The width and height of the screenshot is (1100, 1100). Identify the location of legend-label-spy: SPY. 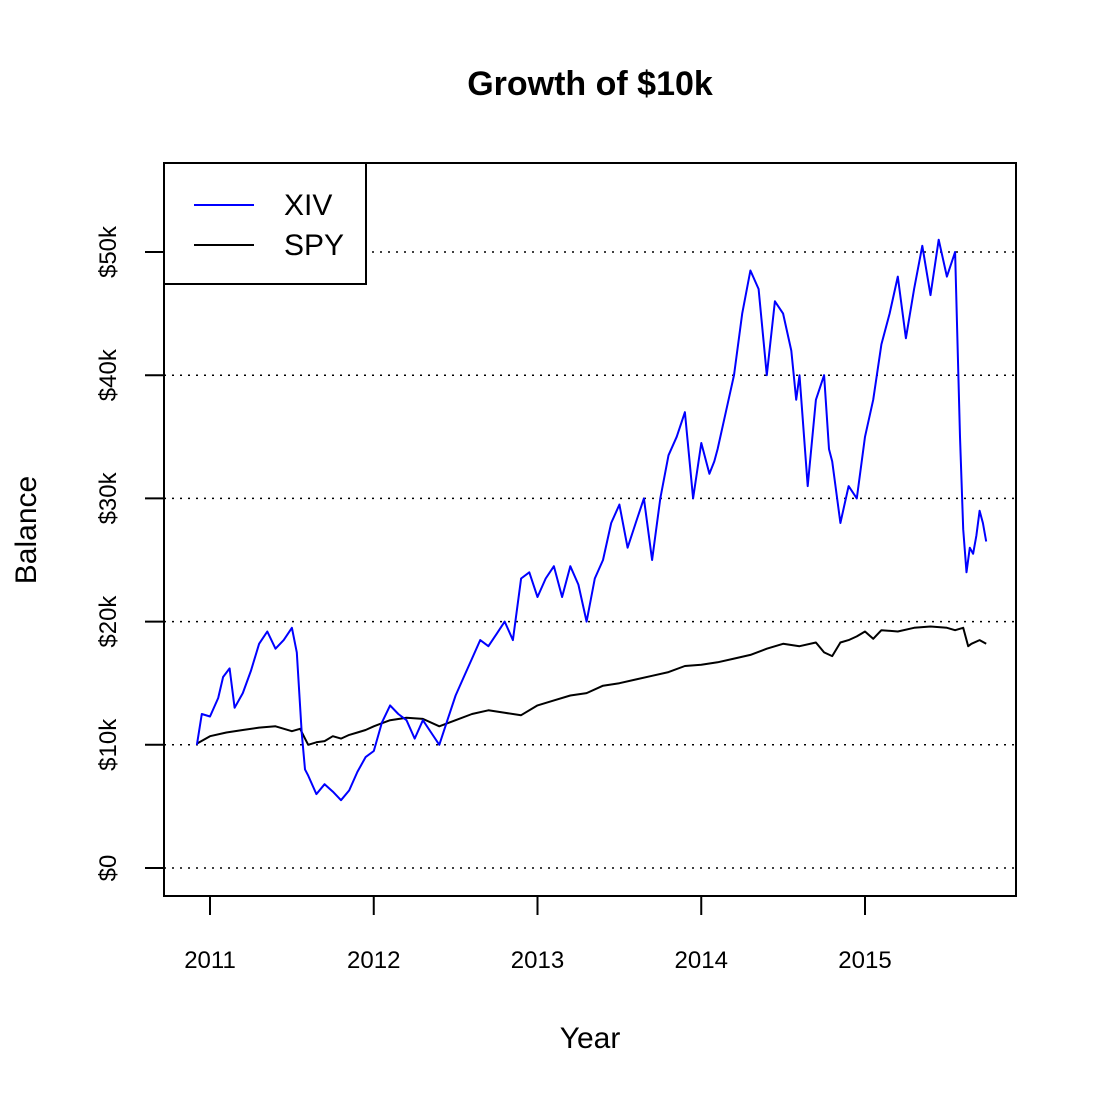
(314, 245).